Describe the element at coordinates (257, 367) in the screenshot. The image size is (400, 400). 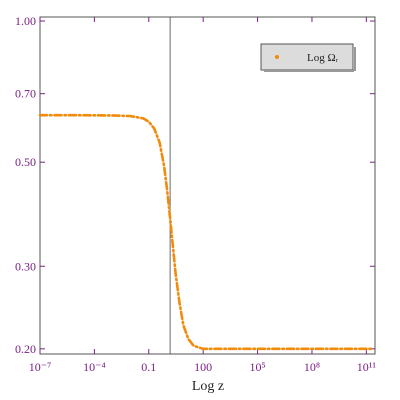
I see `x-tick-label: 10⁵` at that location.